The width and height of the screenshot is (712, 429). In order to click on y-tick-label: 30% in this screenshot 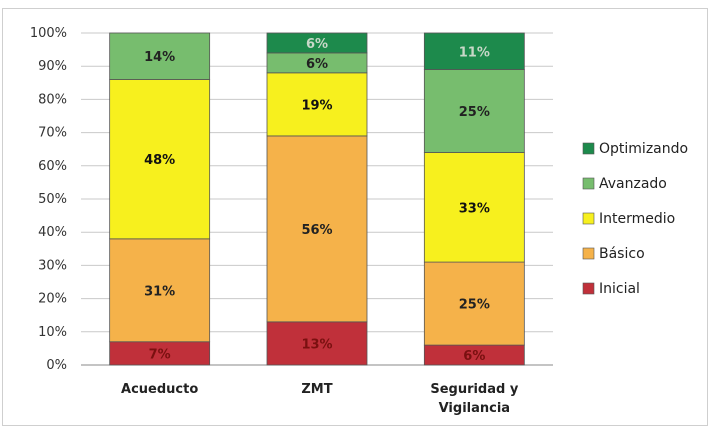, I will do `click(52, 265)`.